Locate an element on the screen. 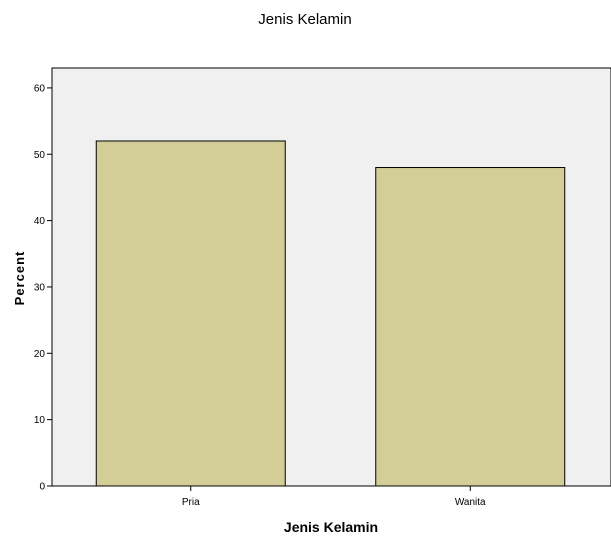  y-tick-label: 40 is located at coordinates (40, 221).